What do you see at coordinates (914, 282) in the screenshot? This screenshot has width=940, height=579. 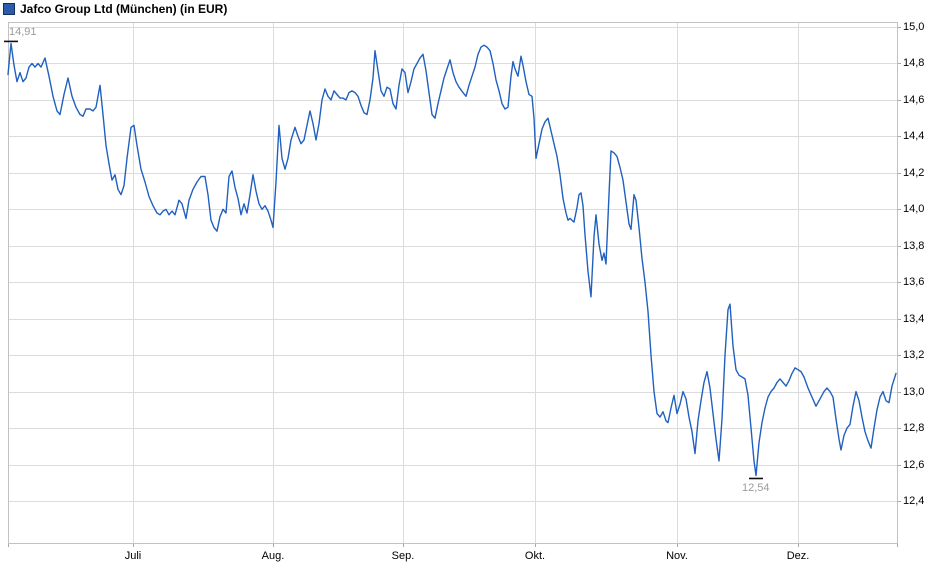 I see `y-axis-label: 13,6` at bounding box center [914, 282].